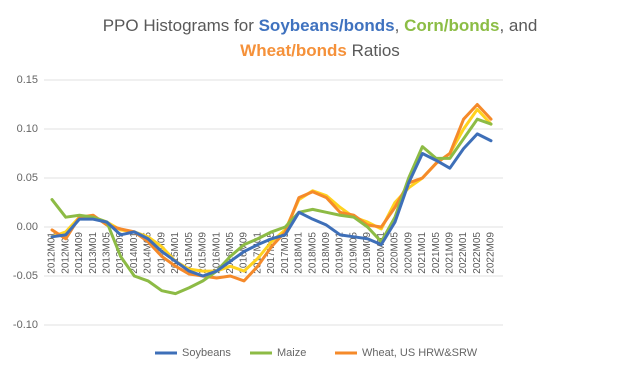  I want to click on y-tick-label: 0.00, so click(27, 227).